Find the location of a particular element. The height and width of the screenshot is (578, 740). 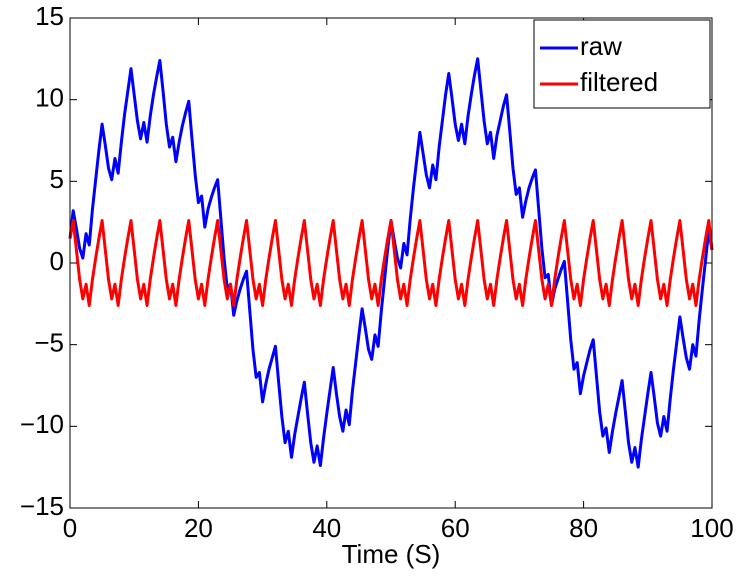

x-tick-label: 0 is located at coordinates (70, 528).